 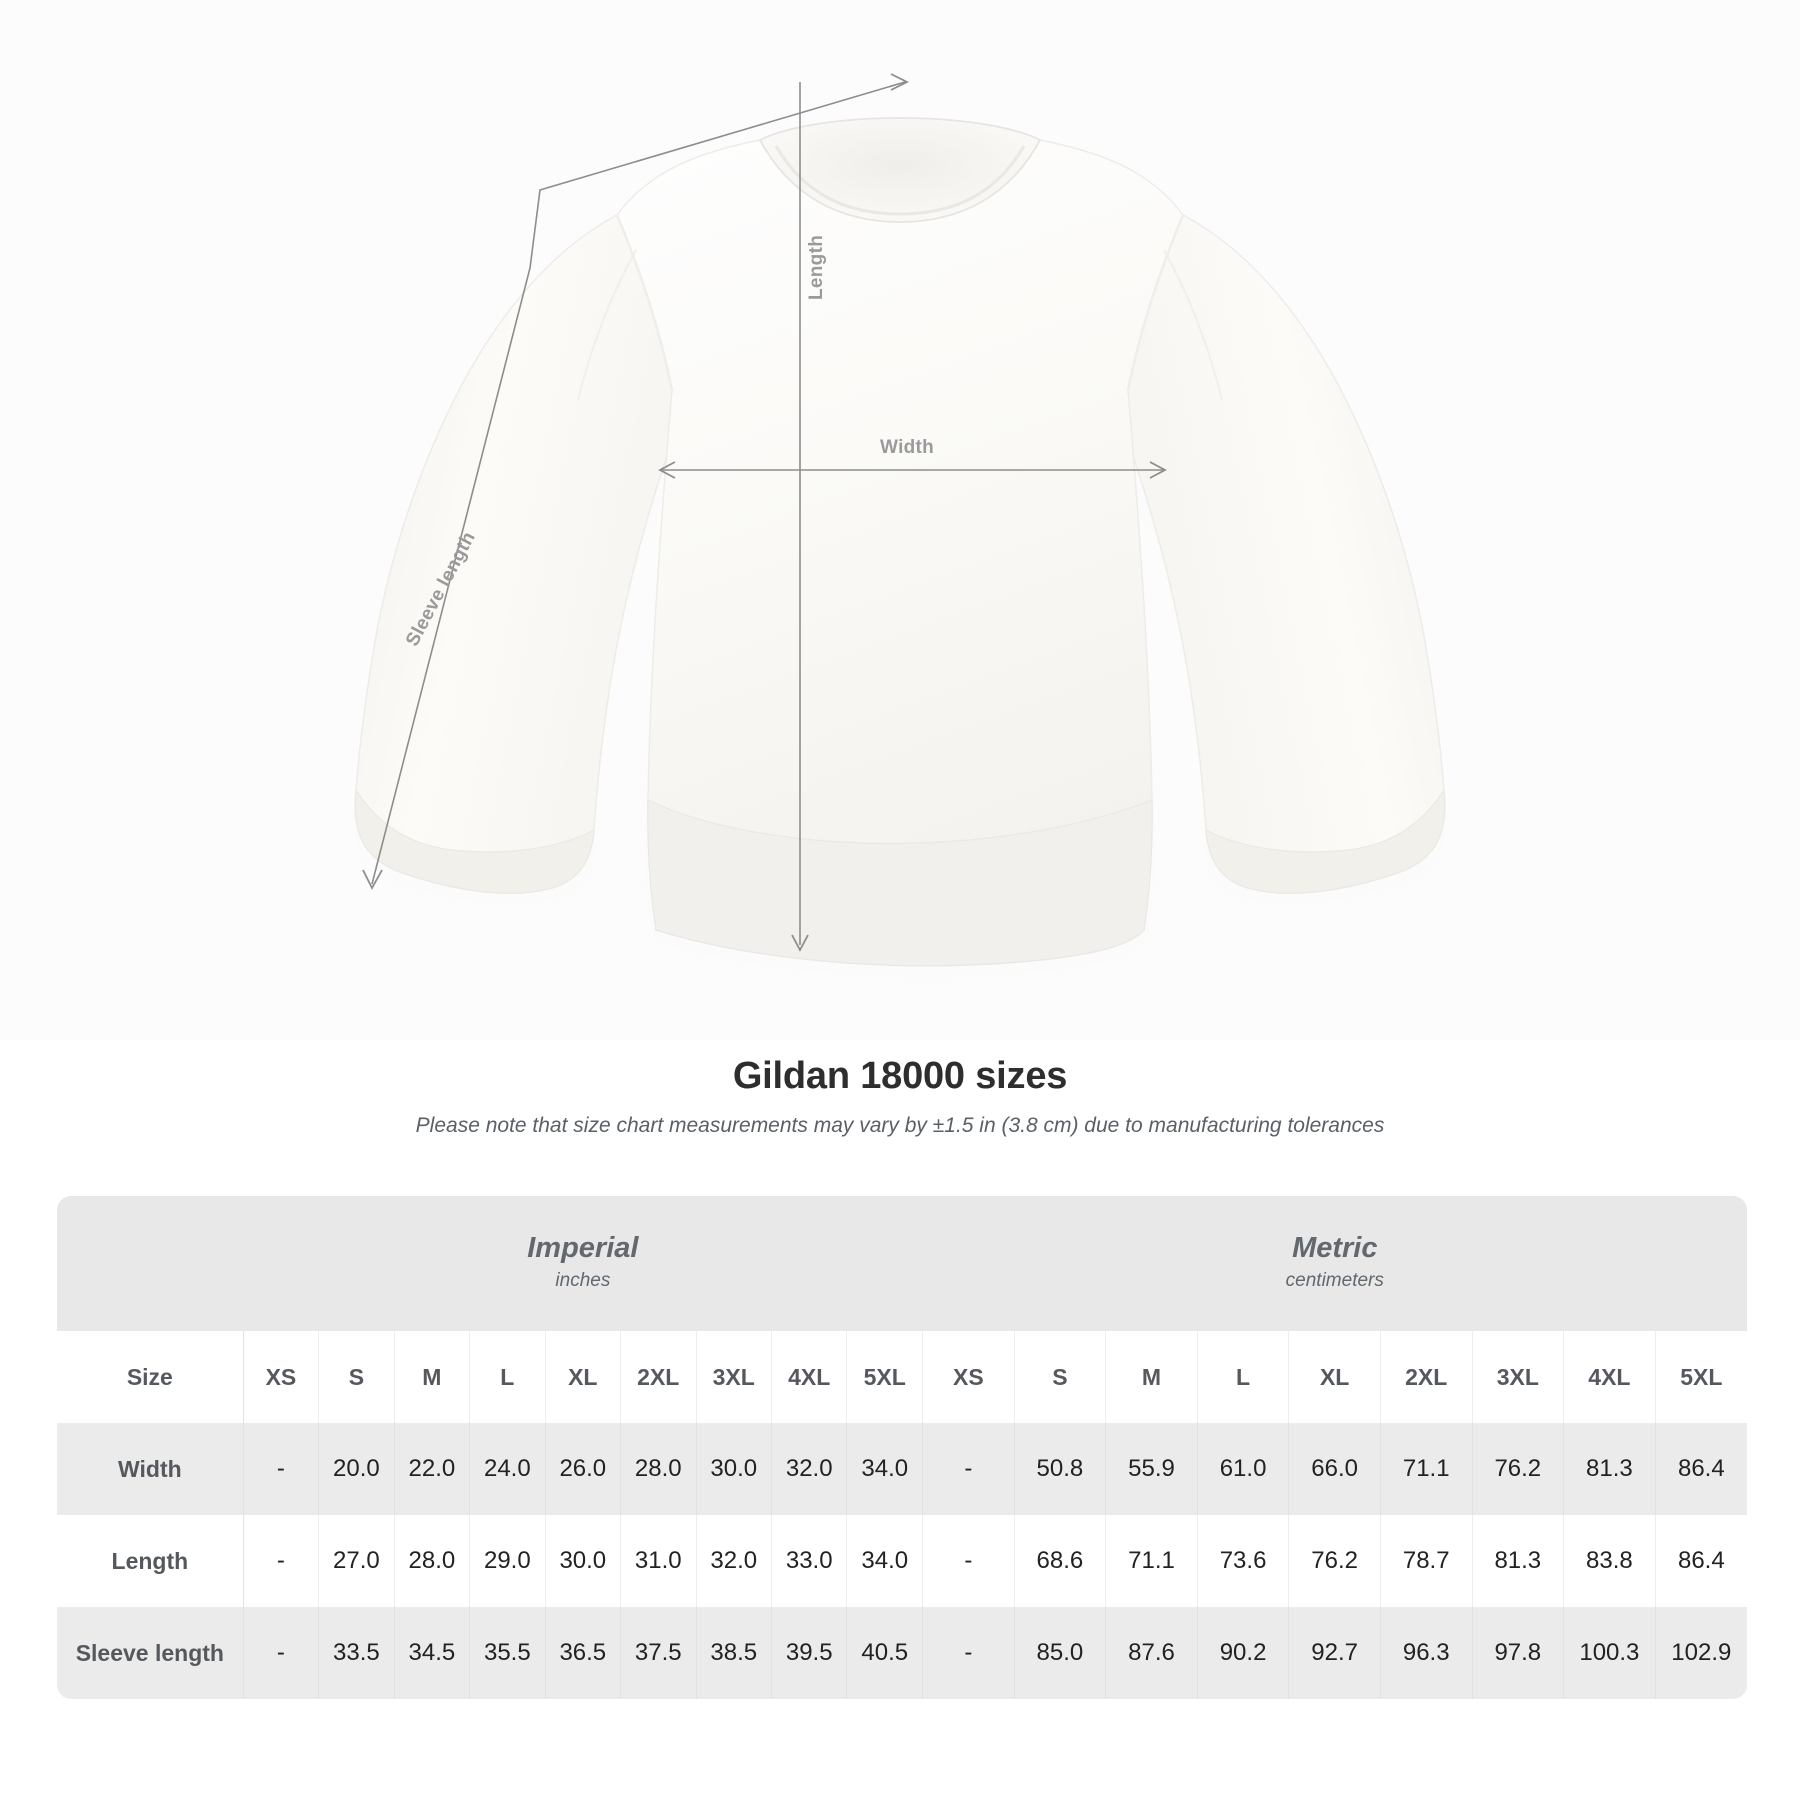 I want to click on size-header-metric-l: L, so click(x=1243, y=1377).